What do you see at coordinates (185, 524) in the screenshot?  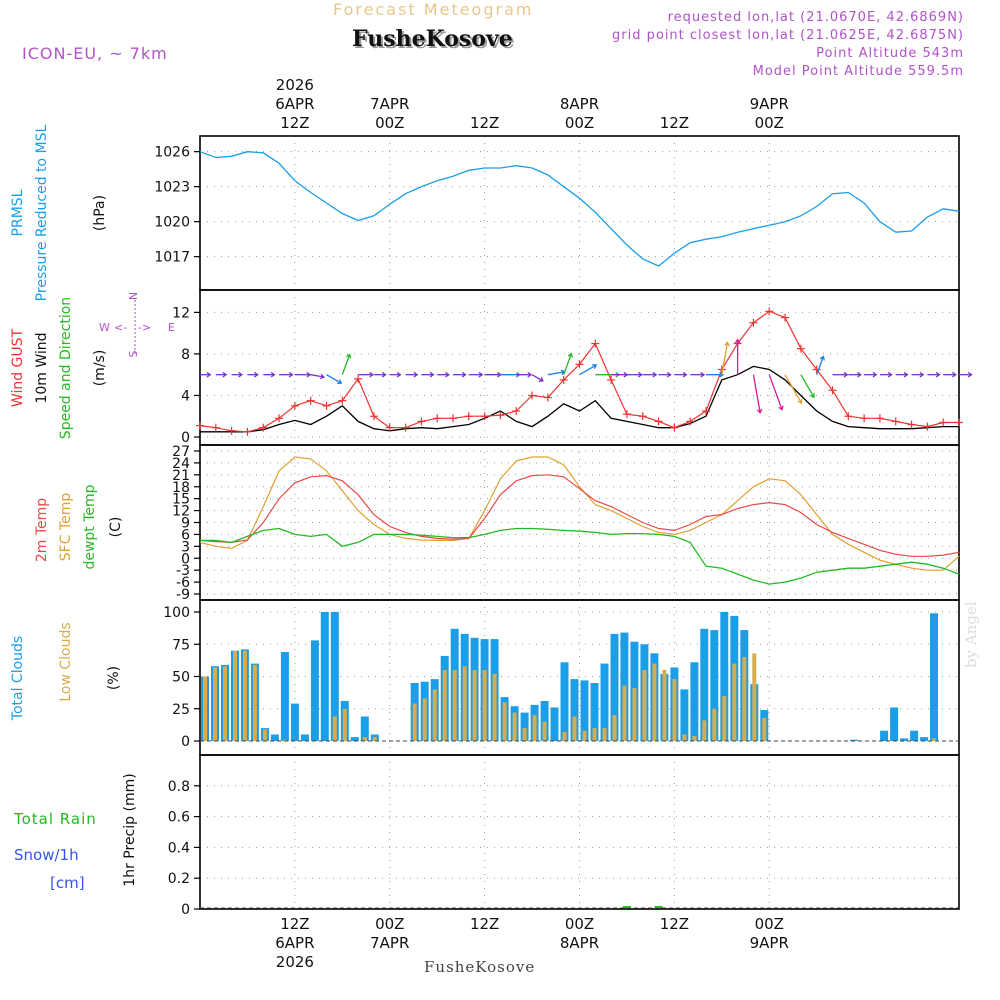 I see `ytick-label: 9` at bounding box center [185, 524].